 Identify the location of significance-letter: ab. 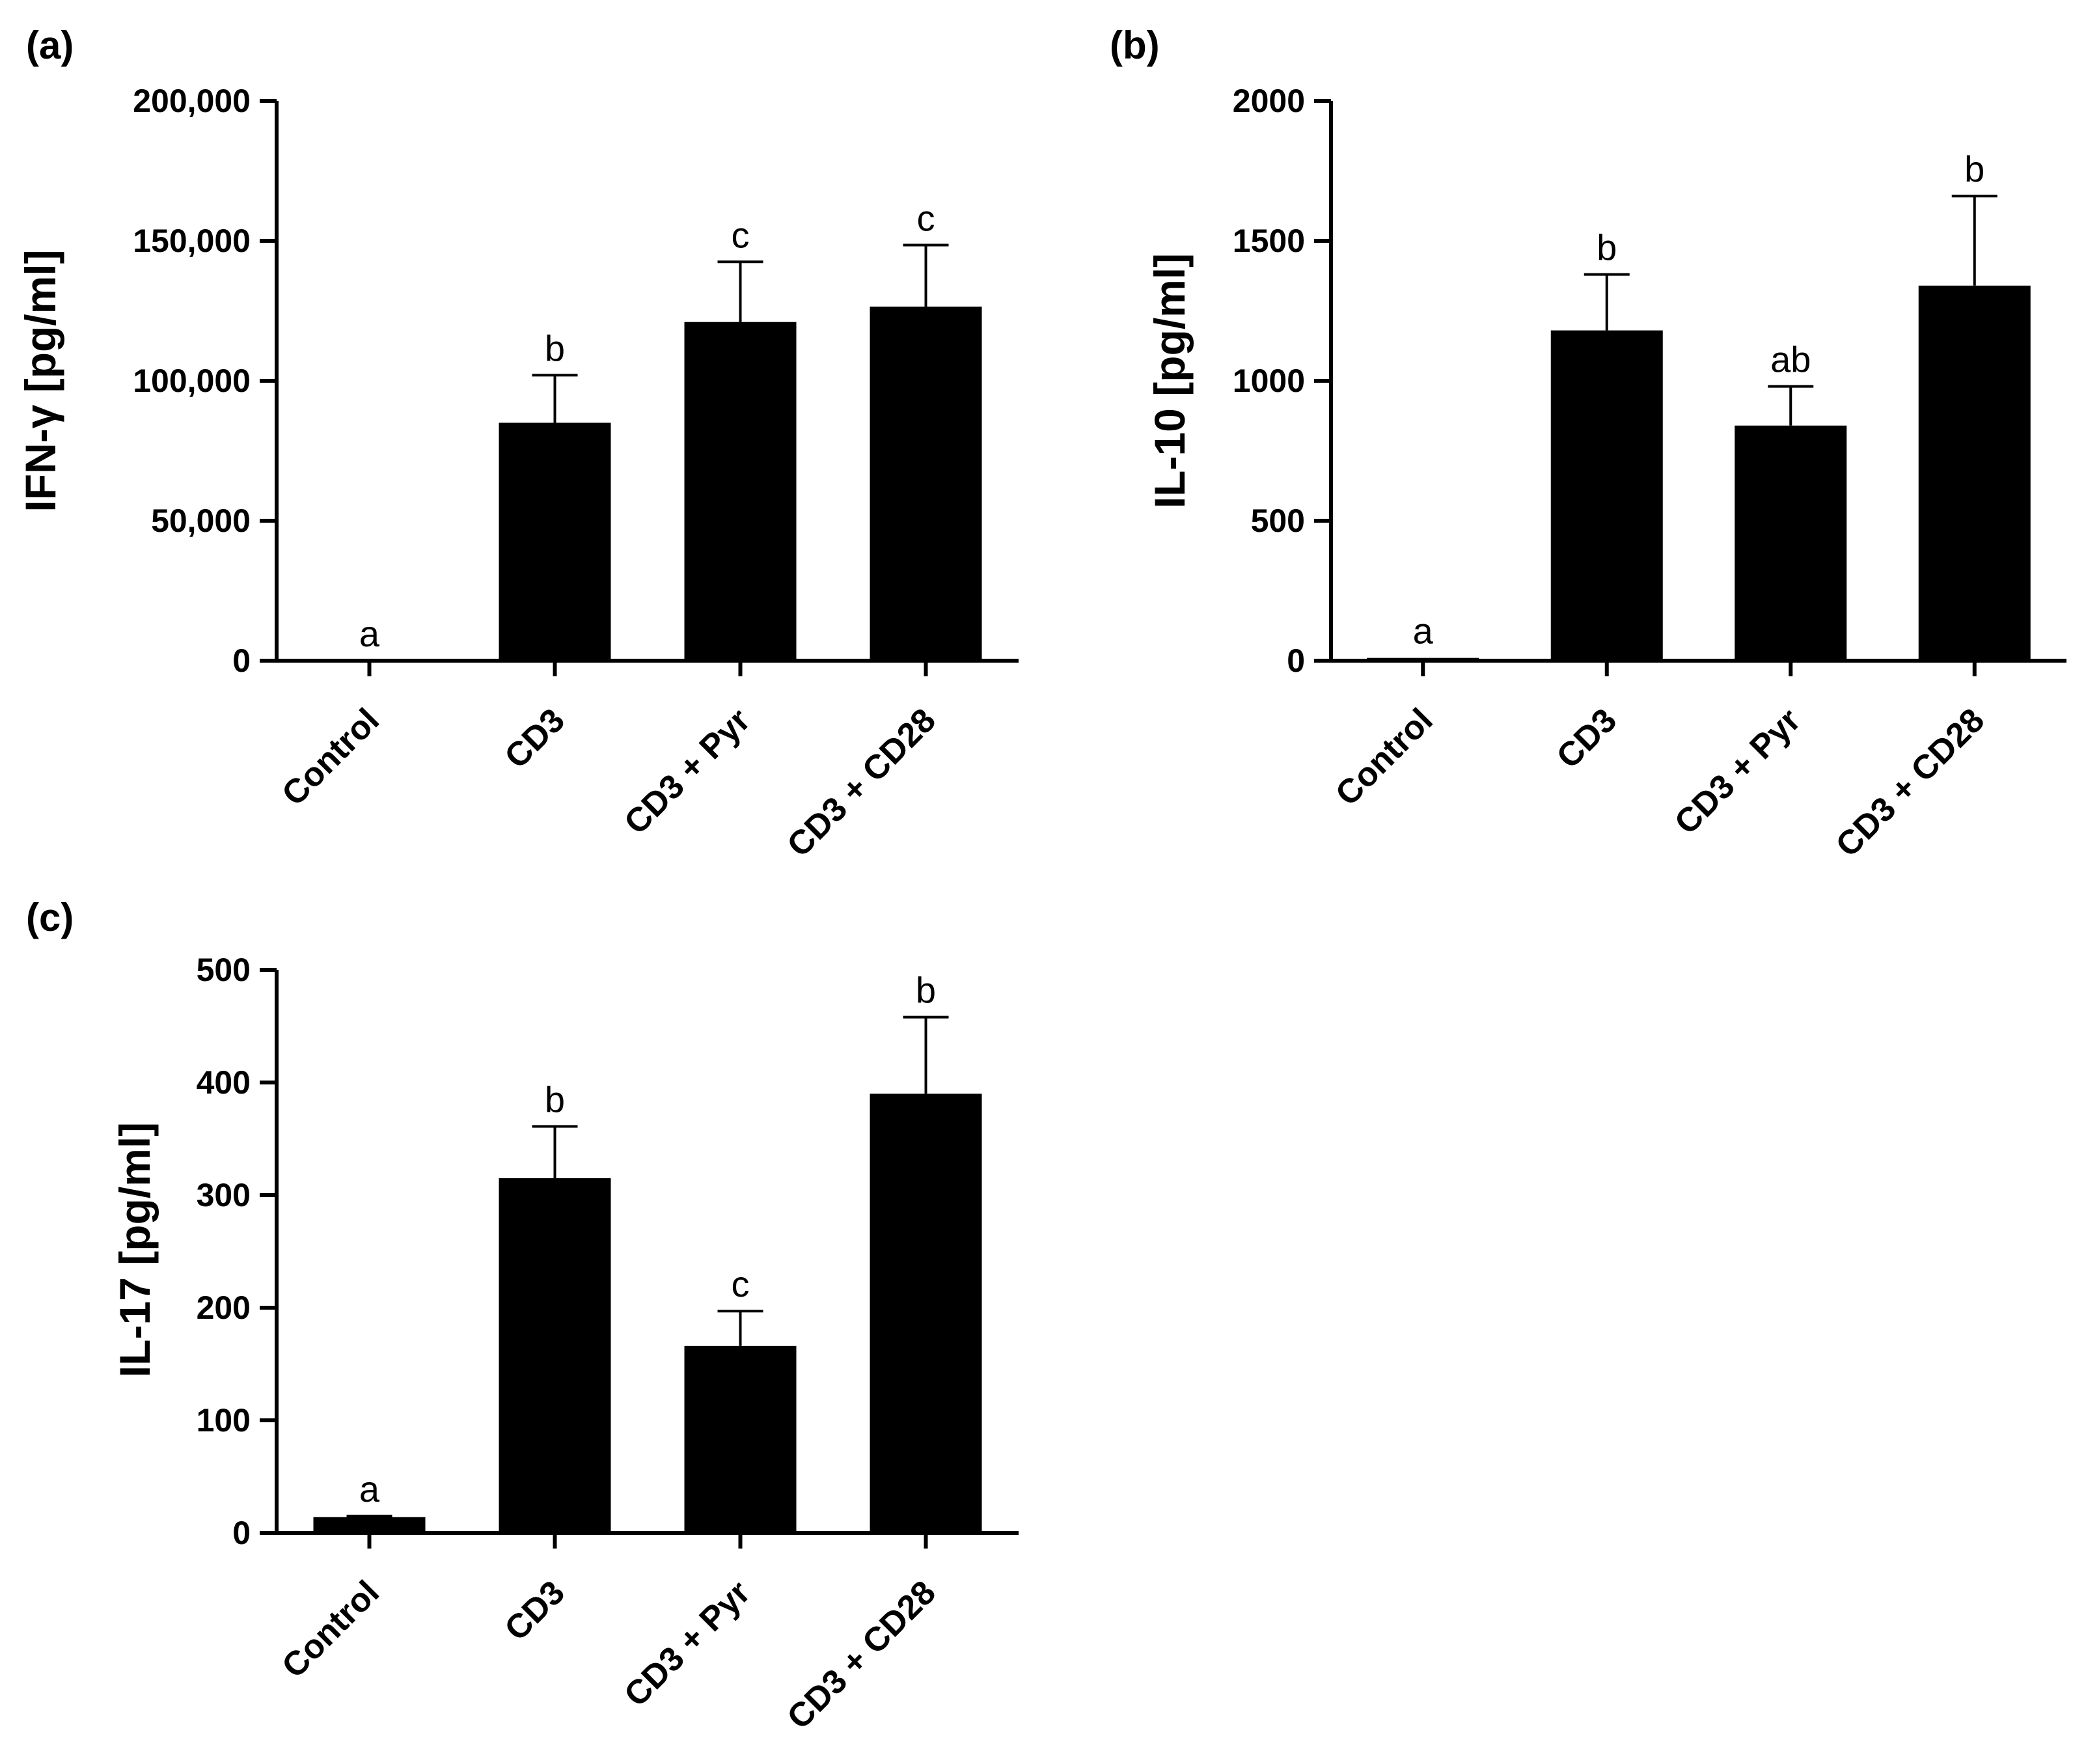
(1791, 359).